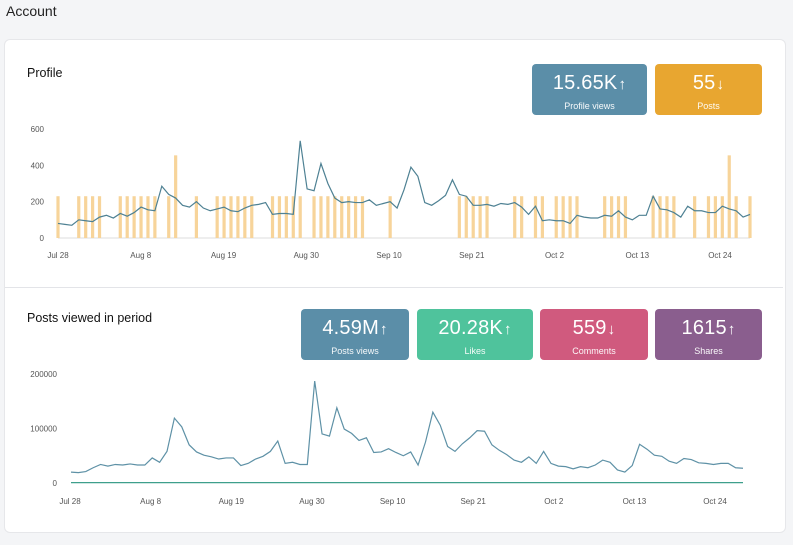  What do you see at coordinates (635, 501) in the screenshot?
I see `x-tick-label: Oct 13` at bounding box center [635, 501].